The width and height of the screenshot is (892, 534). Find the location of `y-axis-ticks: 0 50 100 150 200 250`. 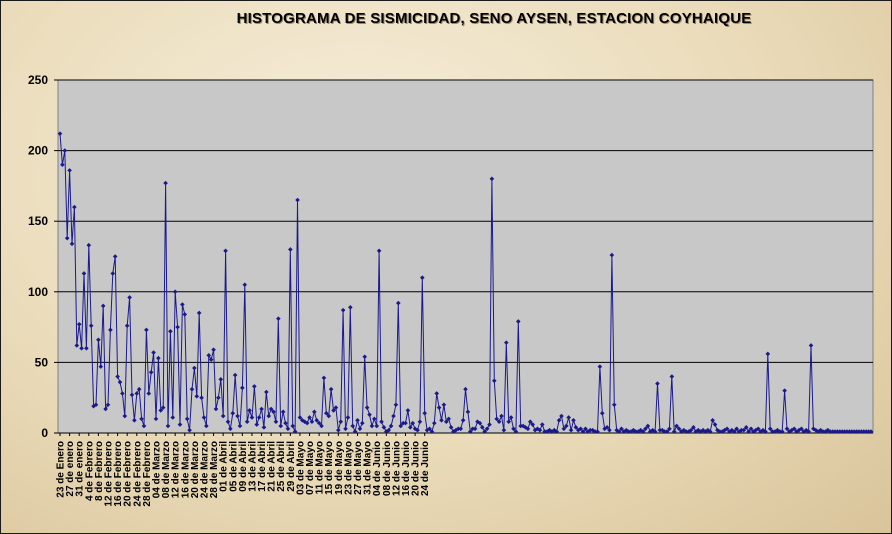

y-axis-ticks: 0 50 100 150 200 250 is located at coordinates (43, 256).